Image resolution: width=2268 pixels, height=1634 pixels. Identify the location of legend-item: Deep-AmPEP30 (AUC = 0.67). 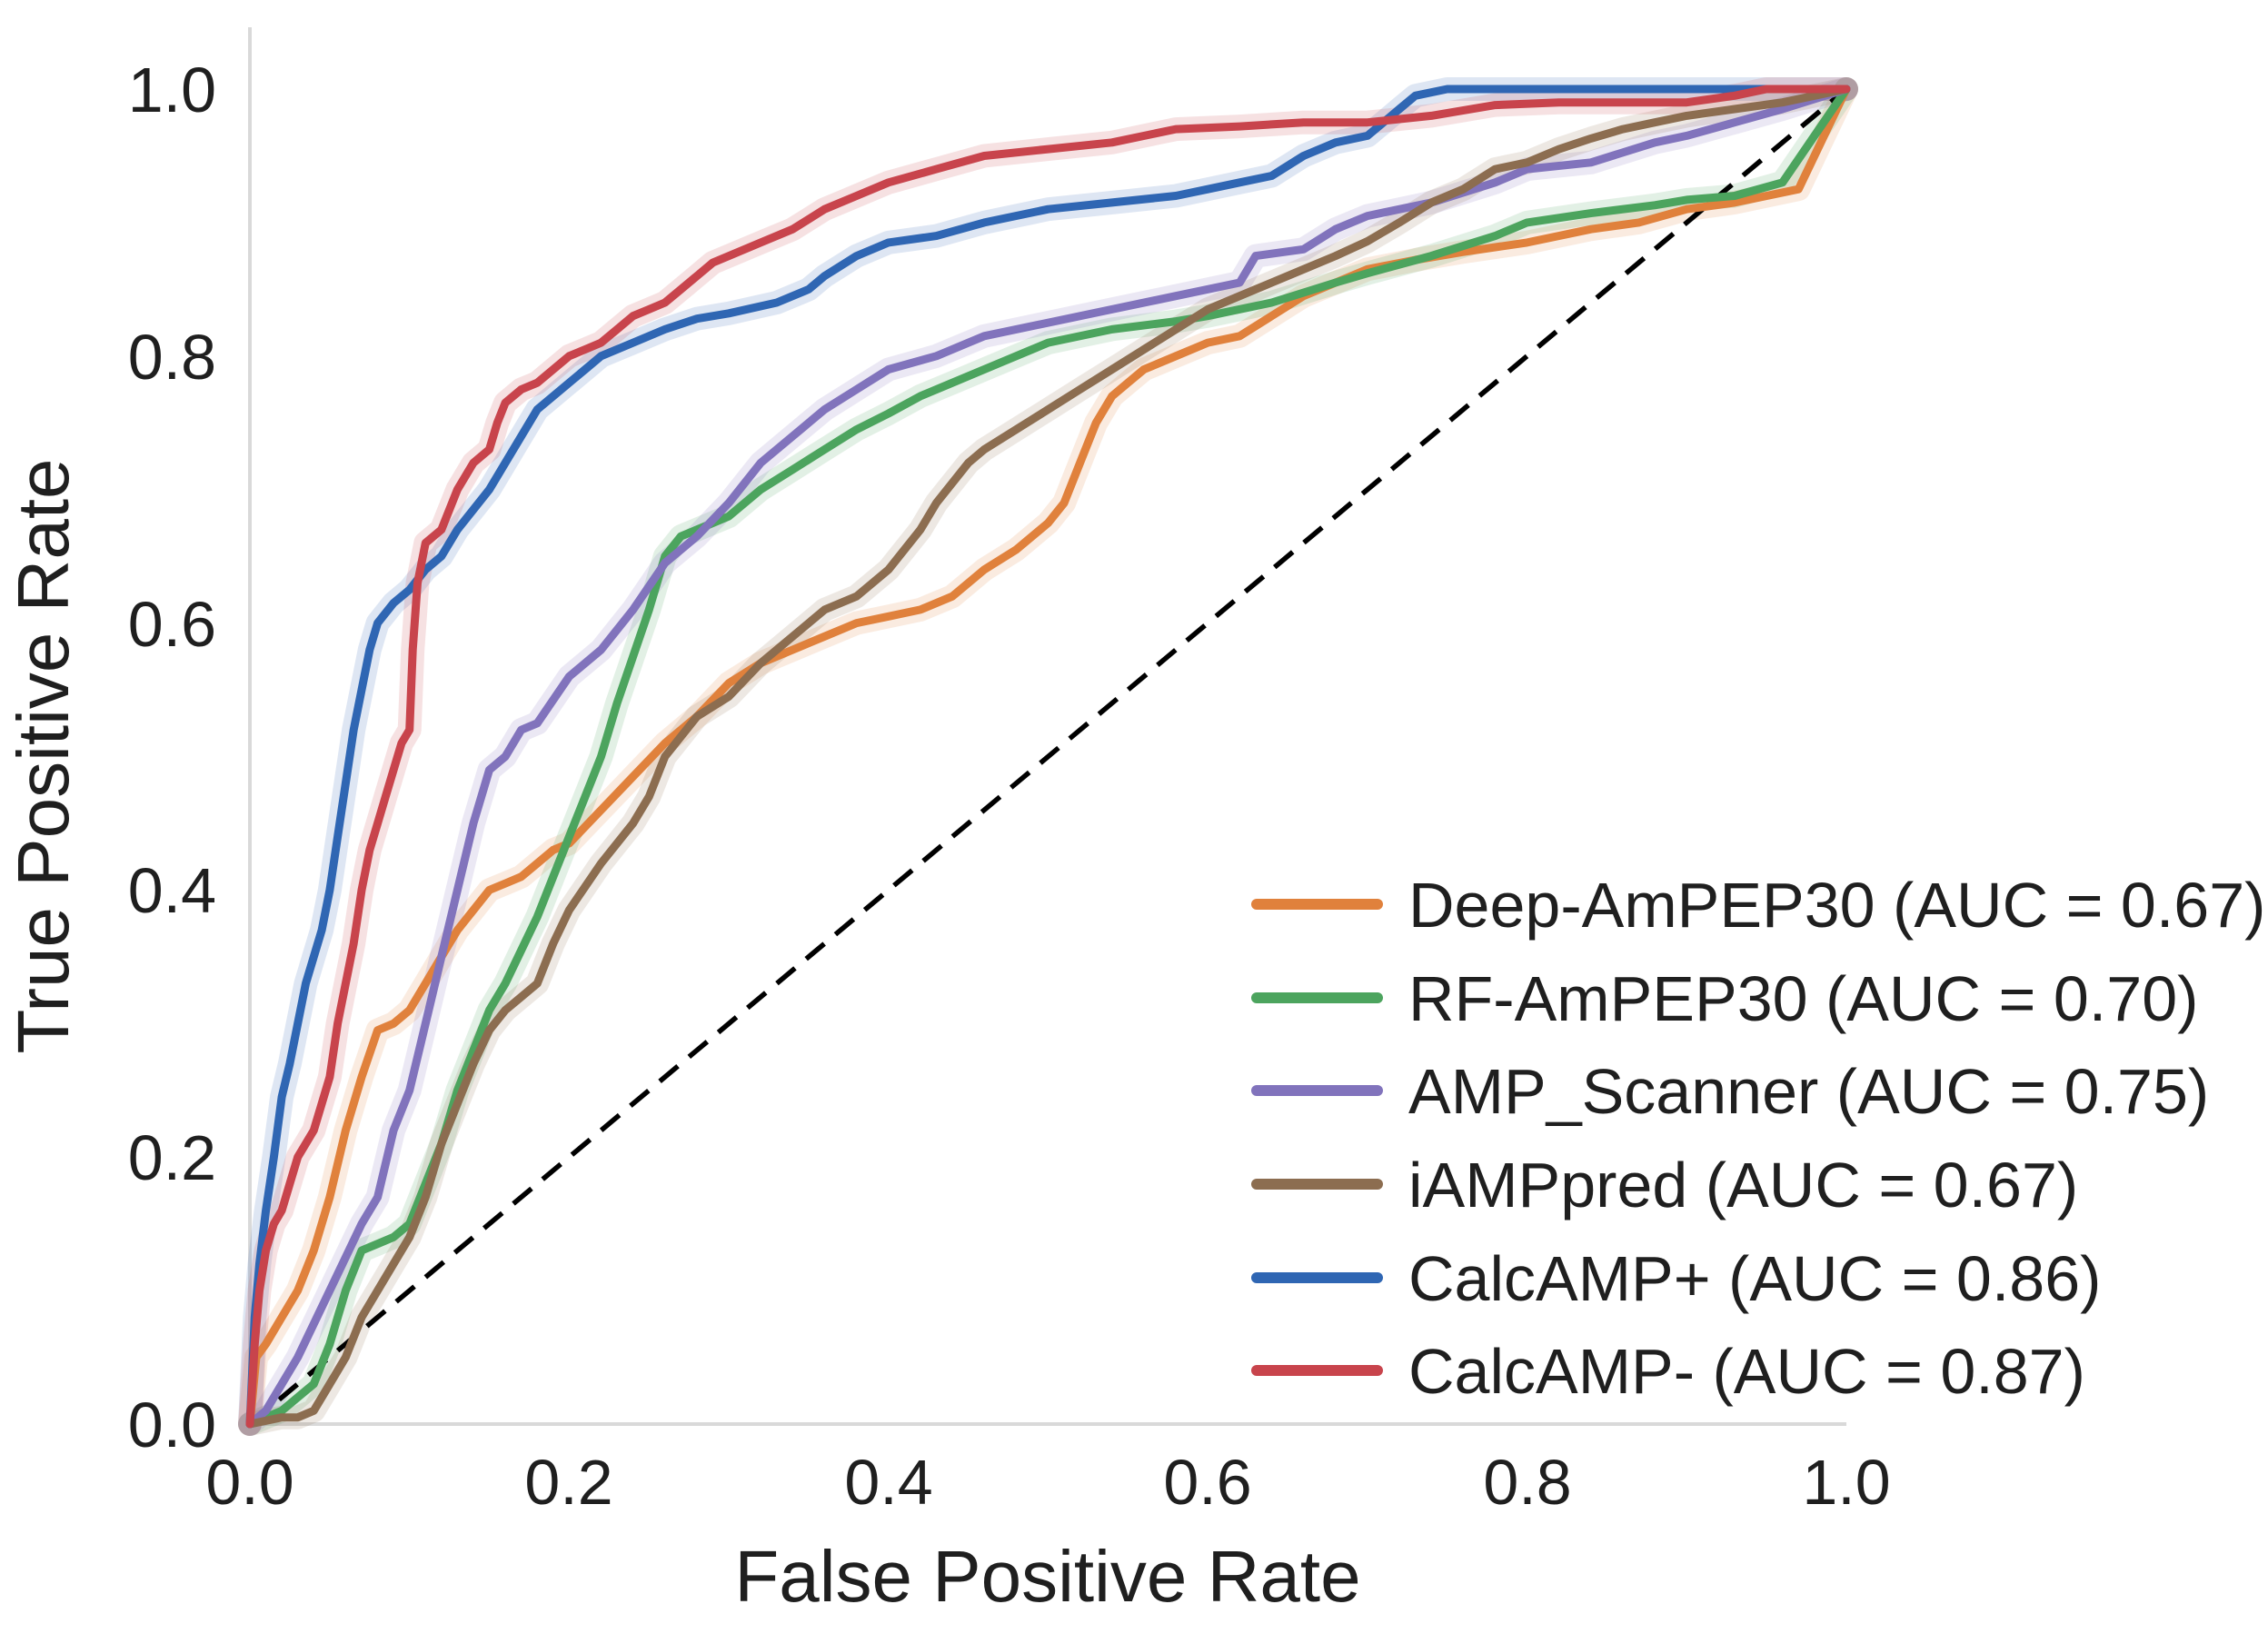
(1758, 906).